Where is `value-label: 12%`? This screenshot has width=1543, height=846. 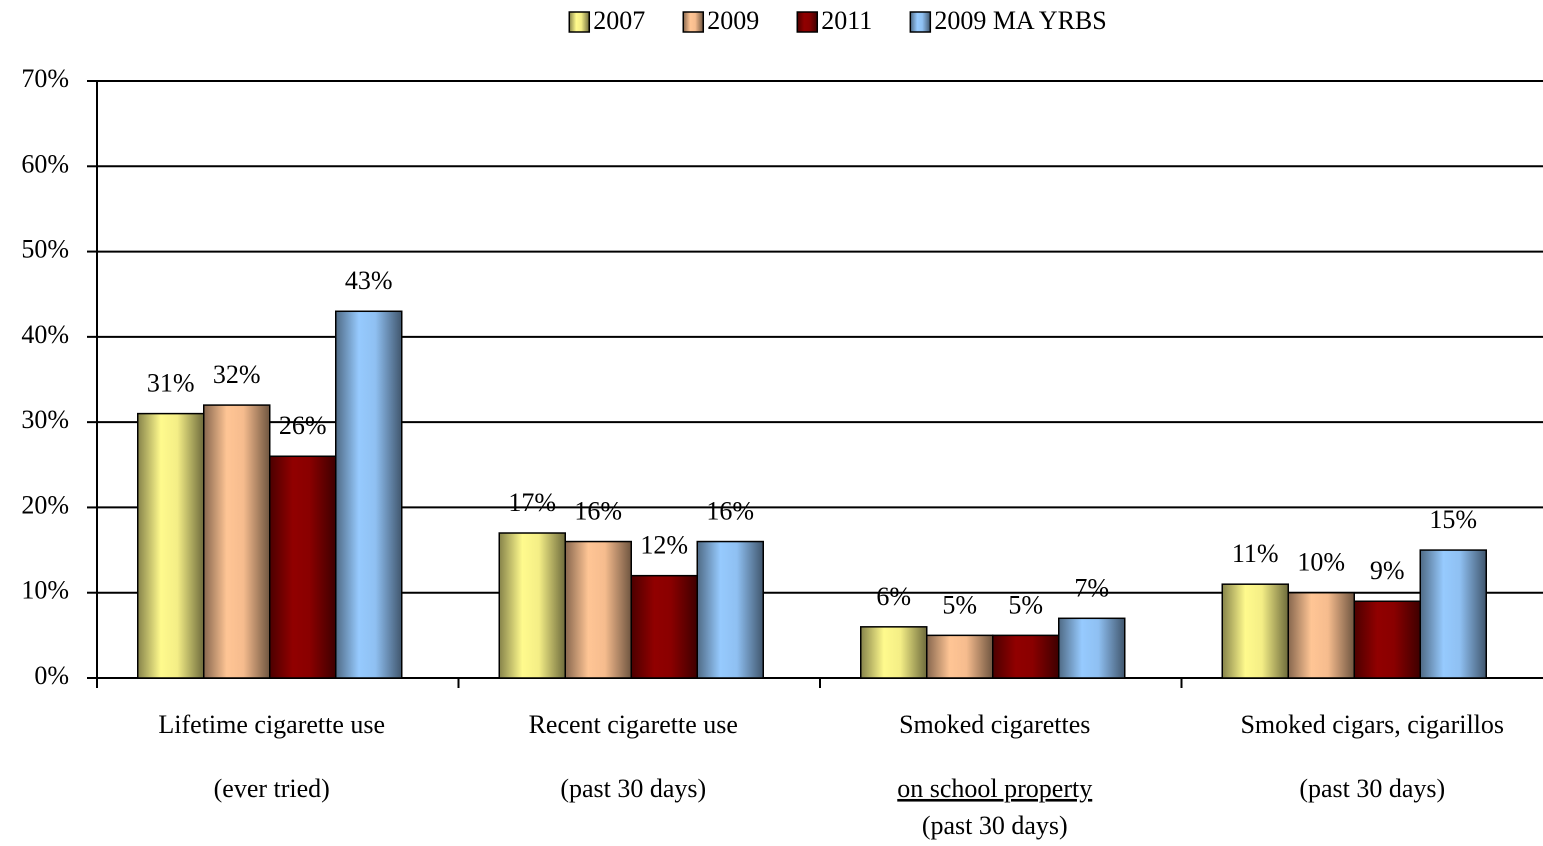 value-label: 12% is located at coordinates (664, 545).